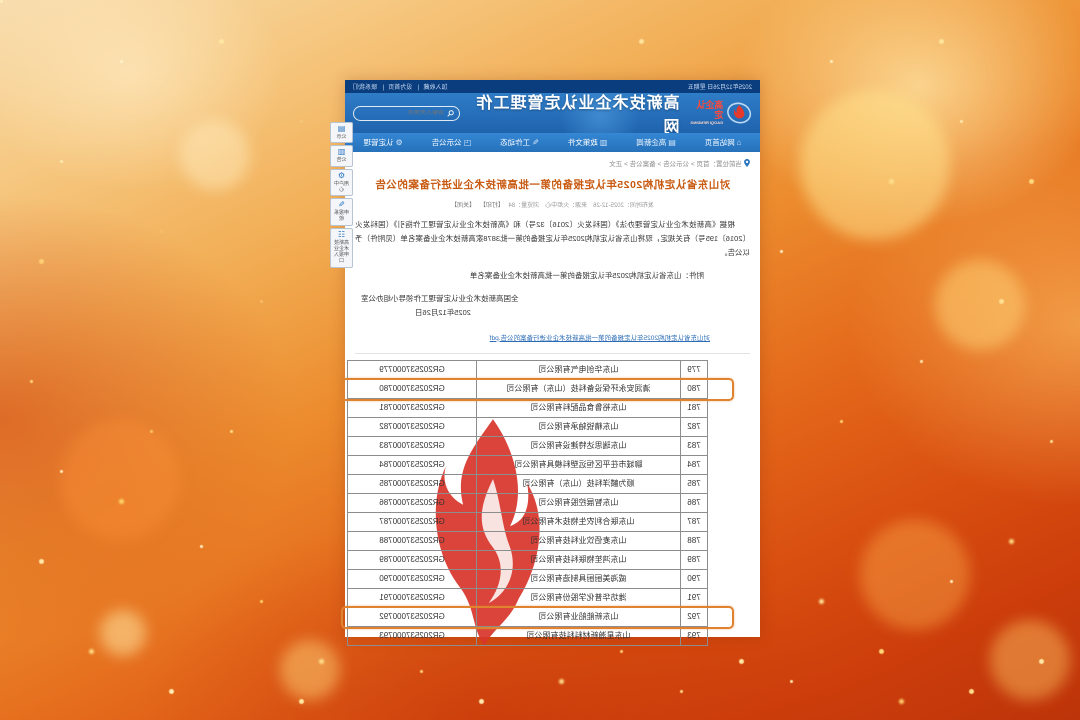 This screenshot has height=720, width=1080. What do you see at coordinates (552, 86) in the screenshot?
I see `top-utility-bar: 2025年12月26日 星期五 加入收藏| 设为首页| 联系我们` at bounding box center [552, 86].